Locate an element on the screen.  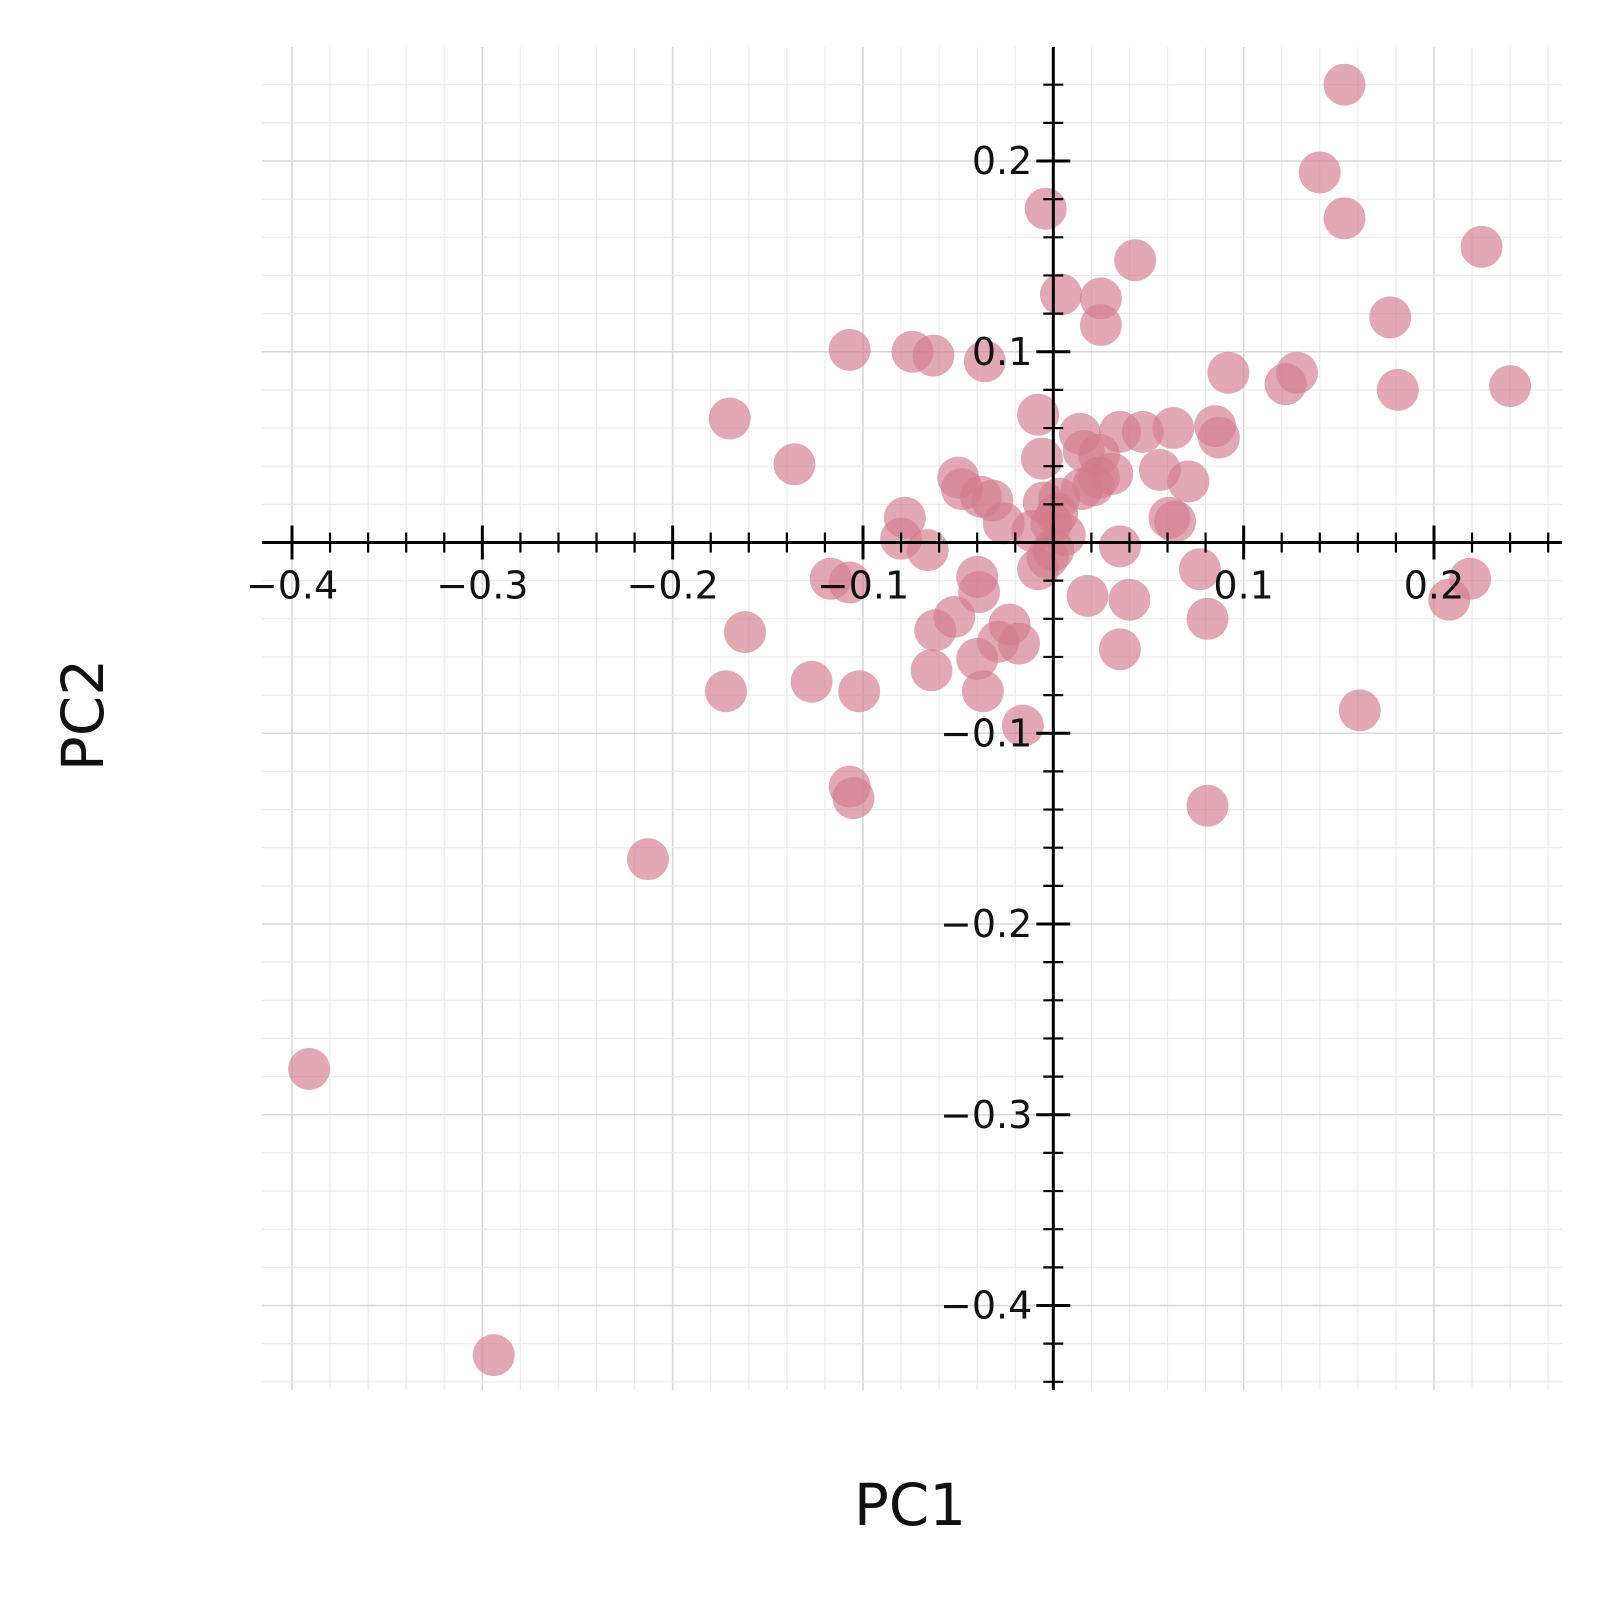
x-tick-label: −0.1 is located at coordinates (863, 586).